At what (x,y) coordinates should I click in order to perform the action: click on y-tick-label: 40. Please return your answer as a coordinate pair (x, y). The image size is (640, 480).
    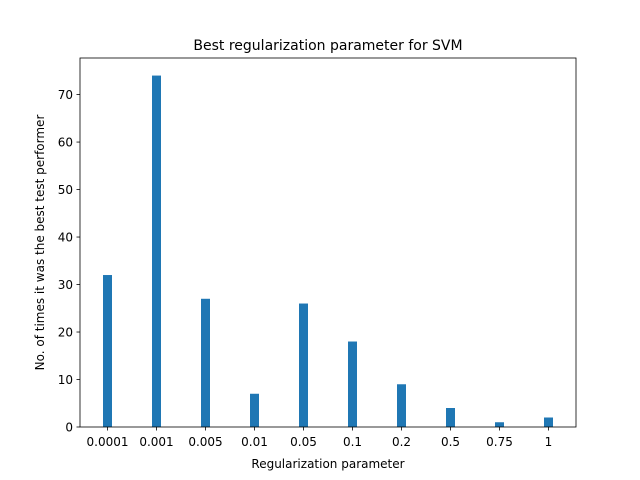
    Looking at the image, I should click on (65, 238).